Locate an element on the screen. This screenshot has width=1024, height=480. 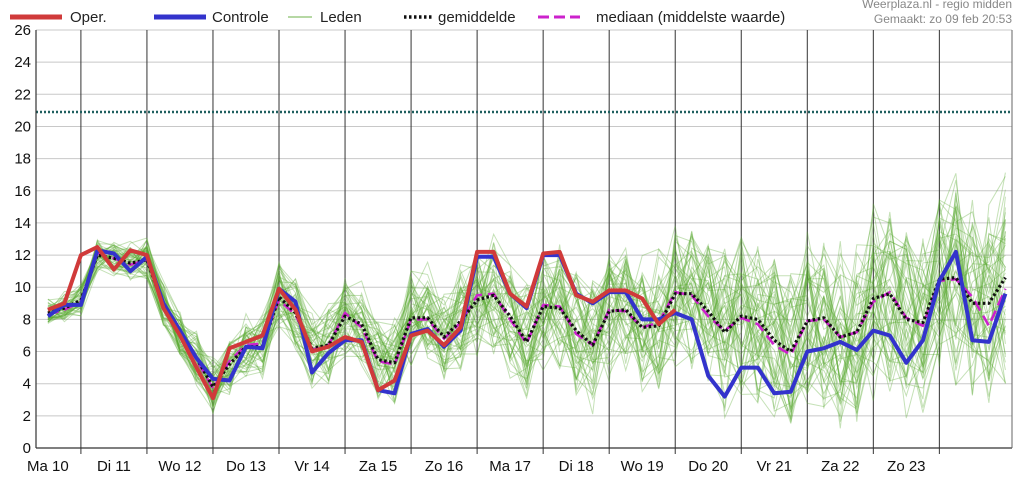
legend-label-controle: Controle is located at coordinates (240, 17).